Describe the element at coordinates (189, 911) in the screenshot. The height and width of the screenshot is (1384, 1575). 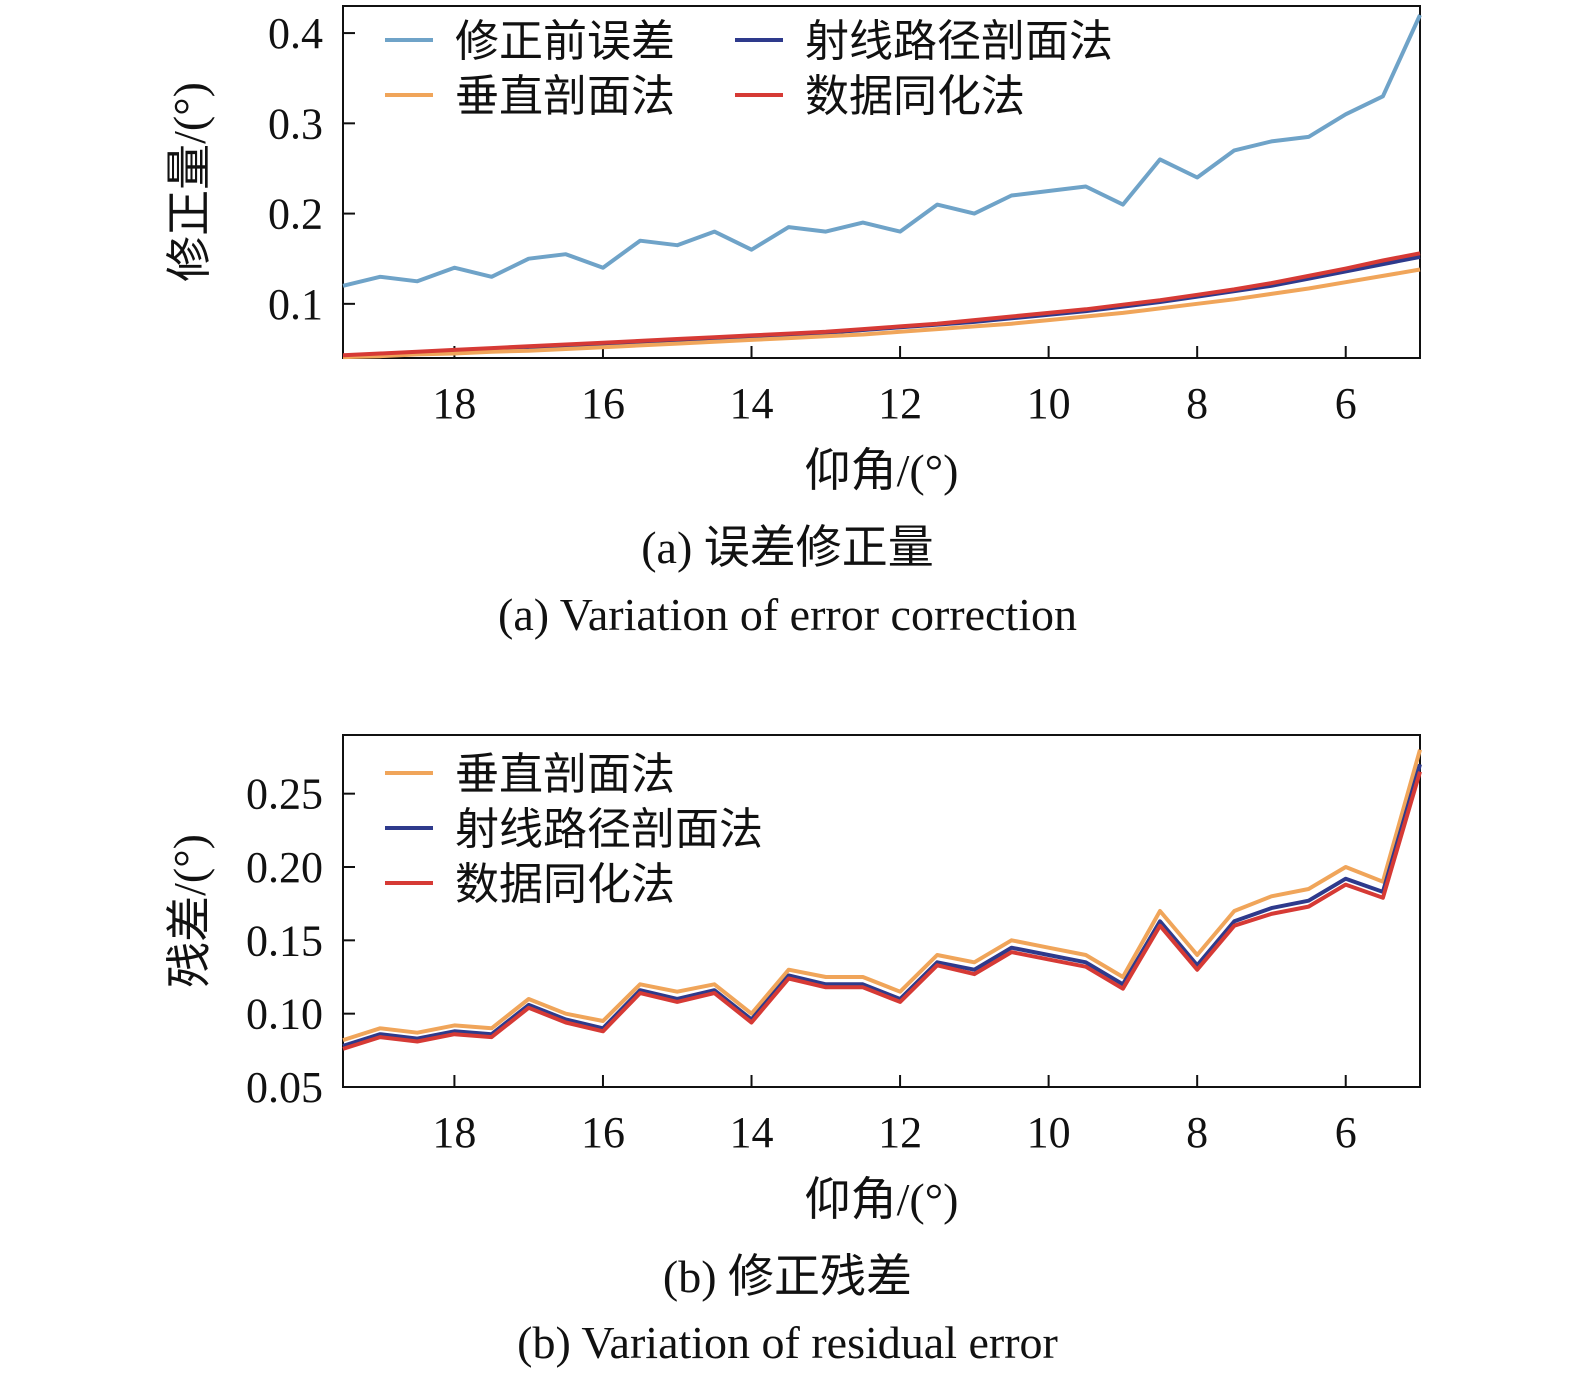
I see `y-axis-label: 残差/(°)` at that location.